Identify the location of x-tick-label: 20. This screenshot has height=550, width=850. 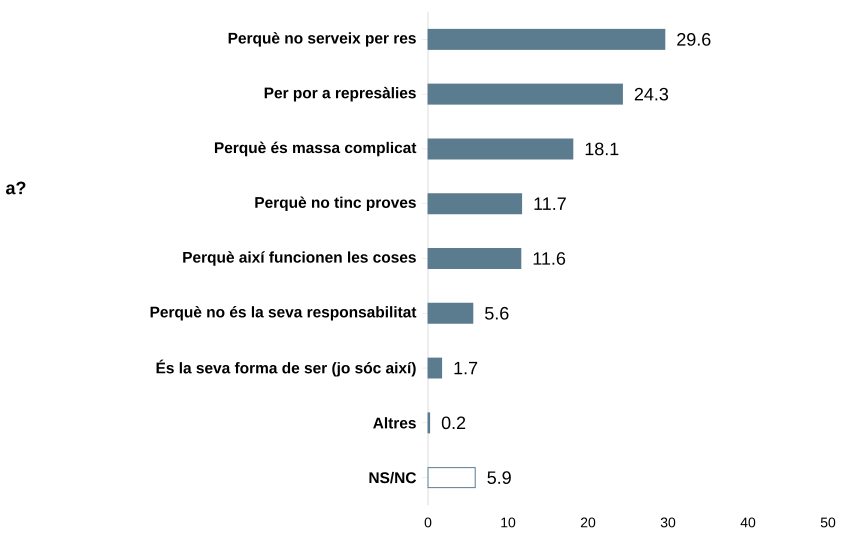
(588, 523).